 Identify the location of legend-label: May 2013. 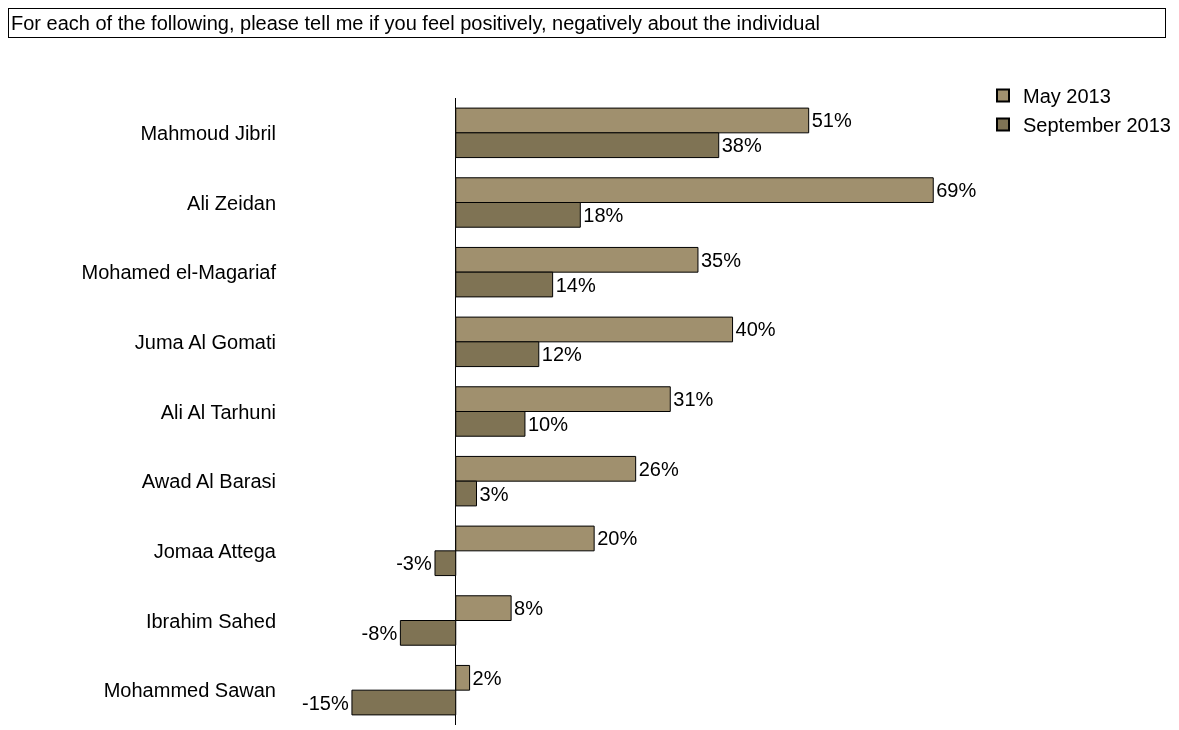
(1067, 96).